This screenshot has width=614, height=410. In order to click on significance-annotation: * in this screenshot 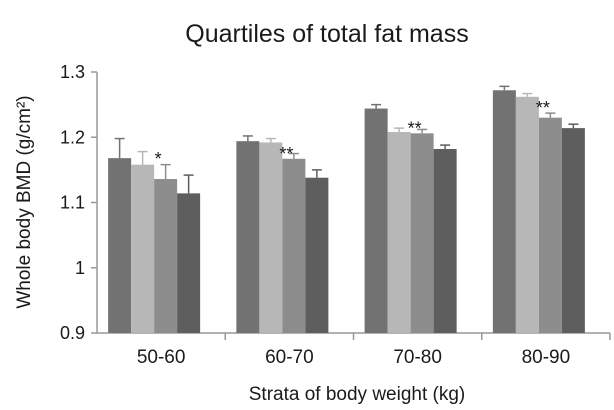, I will do `click(158, 159)`.